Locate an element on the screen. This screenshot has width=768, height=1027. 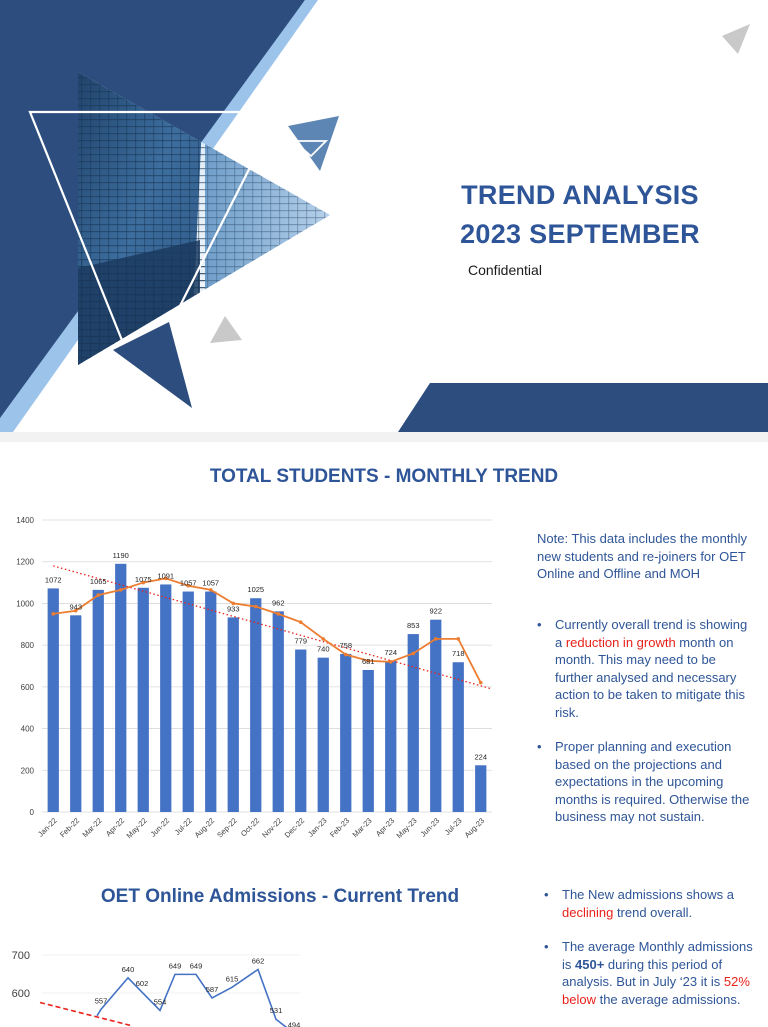
data-label: 615 is located at coordinates (232, 978).